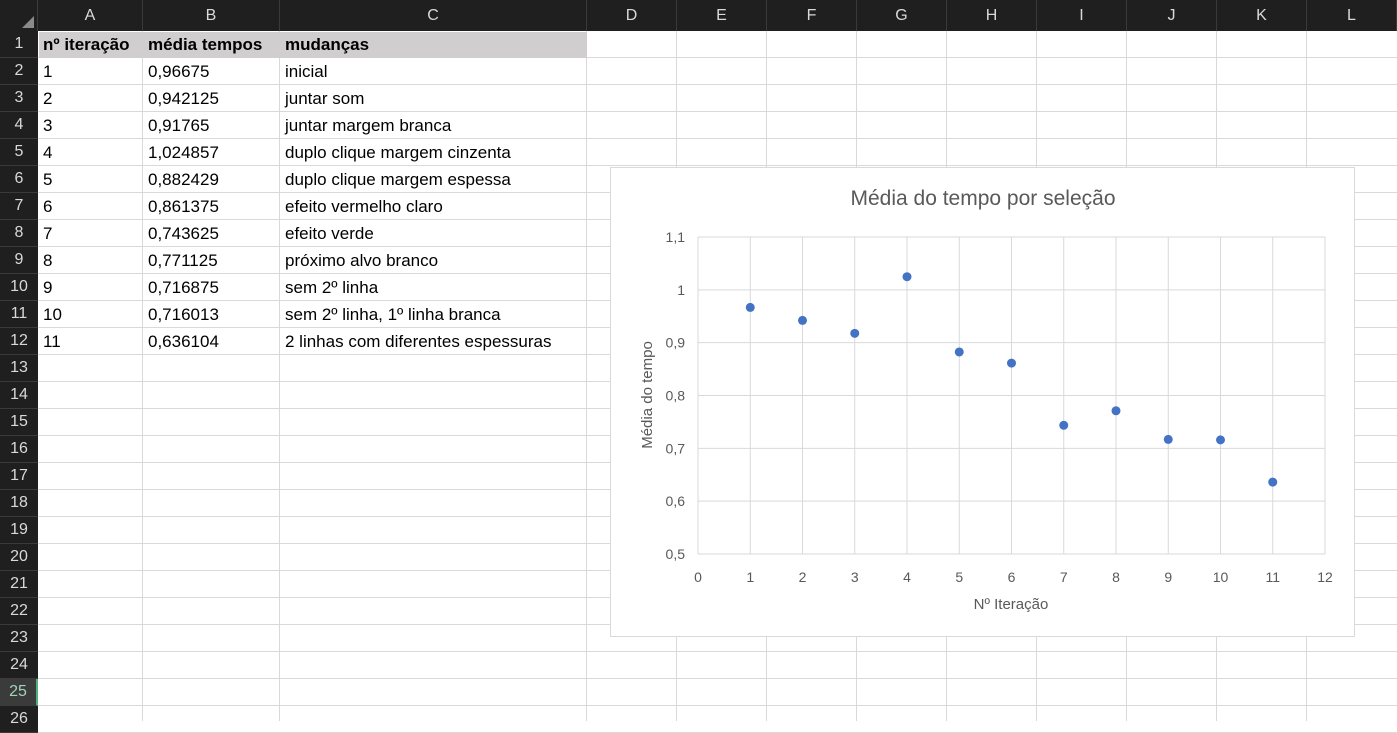 The width and height of the screenshot is (1397, 733). I want to click on cell-a8: 7, so click(48, 233).